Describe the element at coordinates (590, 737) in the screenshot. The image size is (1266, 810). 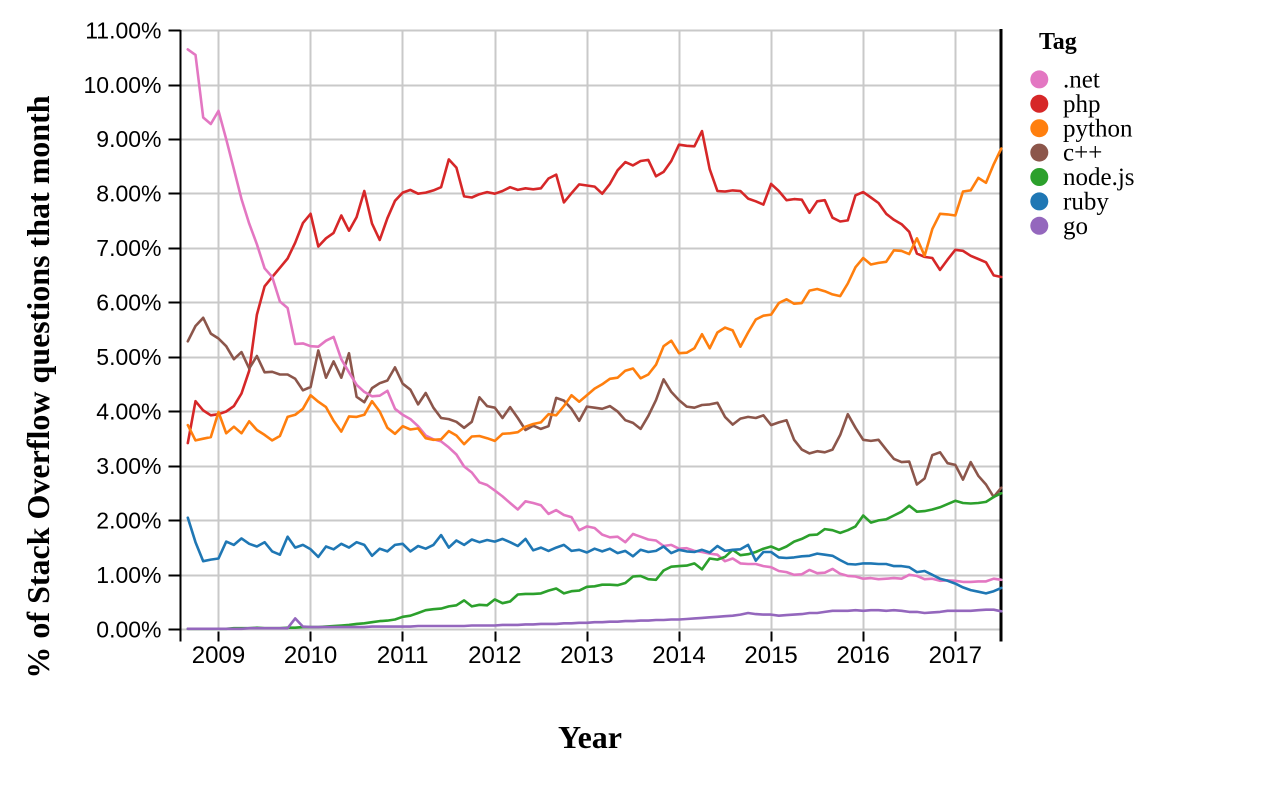
I see `svg-text: Year` at that location.